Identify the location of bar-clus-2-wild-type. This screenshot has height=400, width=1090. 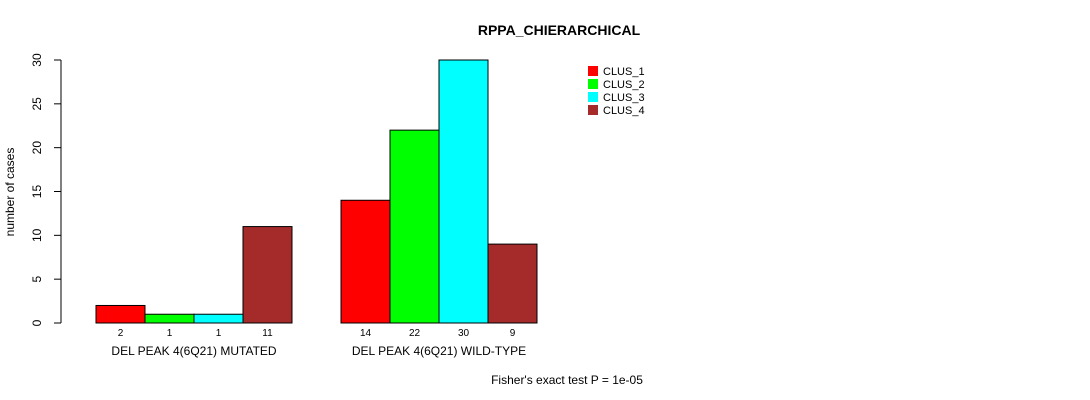
(414, 226).